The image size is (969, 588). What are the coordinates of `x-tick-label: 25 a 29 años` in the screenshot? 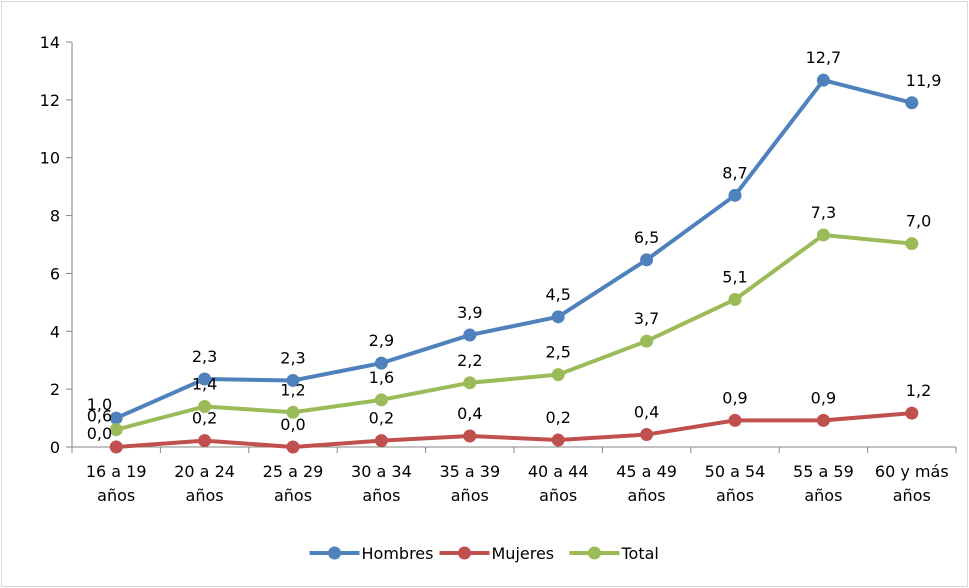 It's located at (293, 483).